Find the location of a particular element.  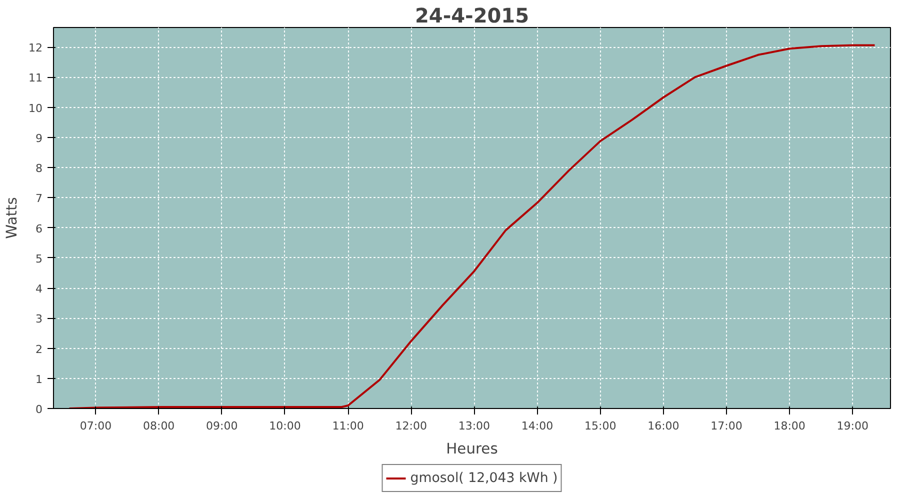

x-tick-label: 10:00 is located at coordinates (285, 426).